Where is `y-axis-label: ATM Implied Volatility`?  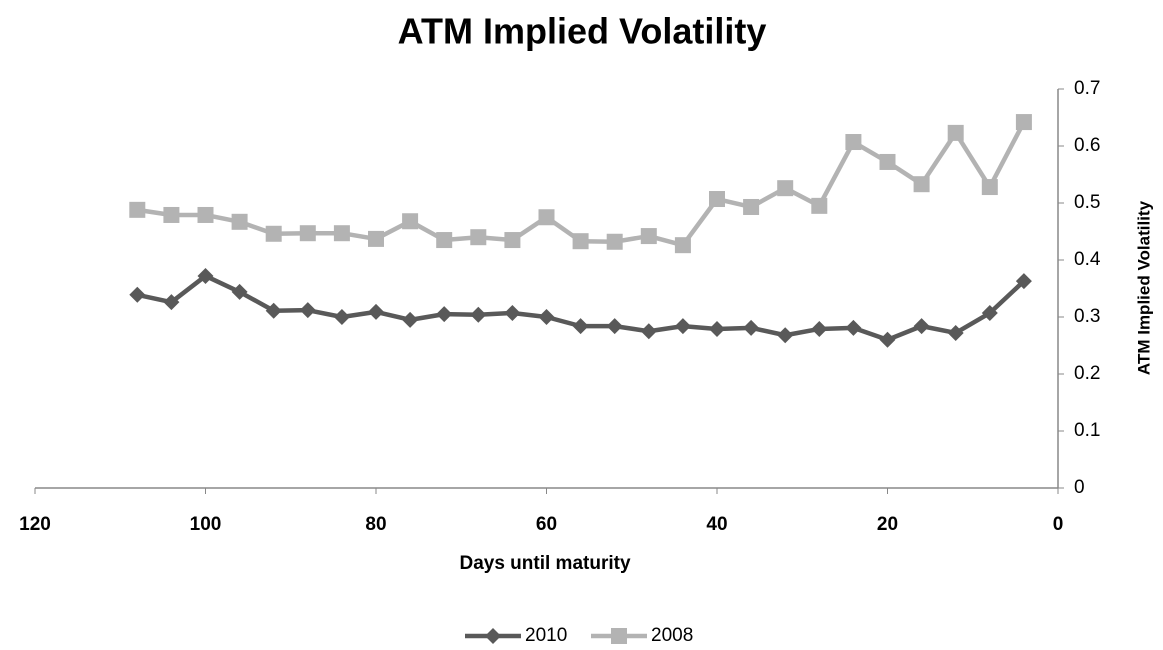 y-axis-label: ATM Implied Volatility is located at coordinates (1143, 287).